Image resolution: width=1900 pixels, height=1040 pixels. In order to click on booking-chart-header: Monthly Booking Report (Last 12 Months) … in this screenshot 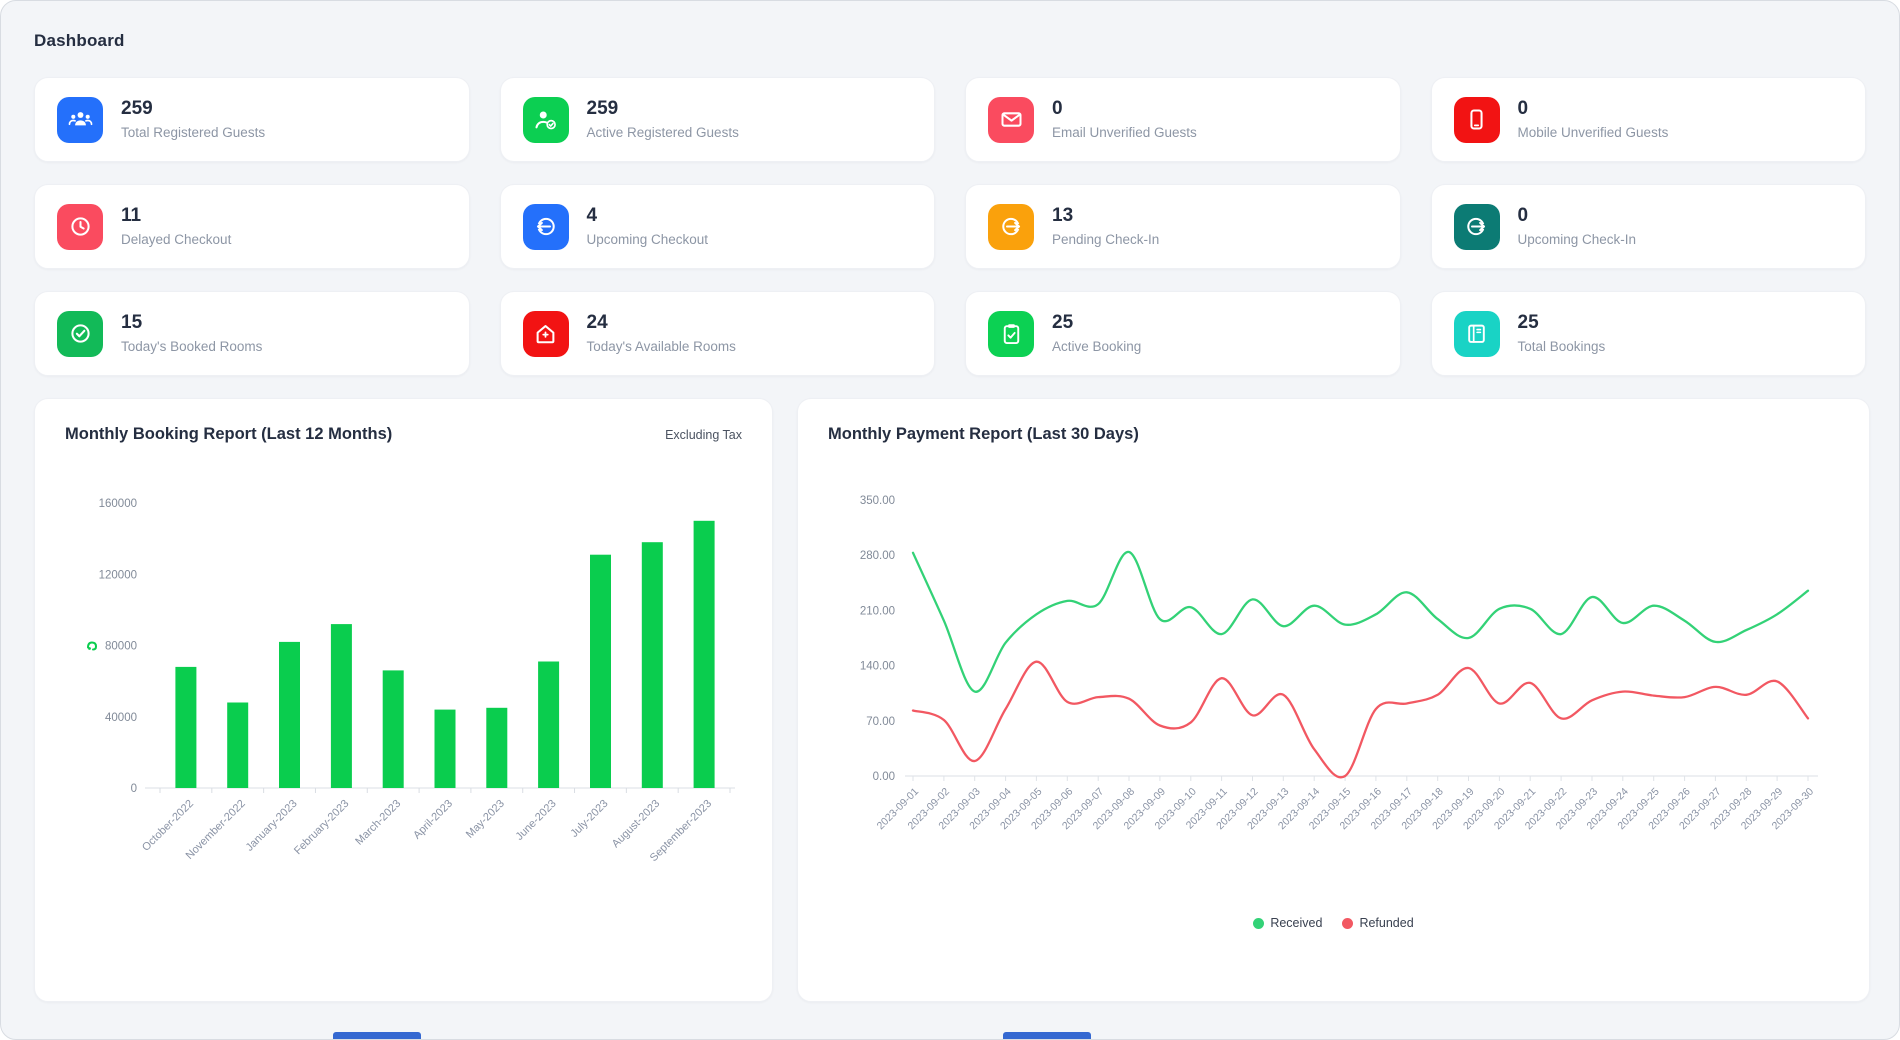, I will do `click(403, 434)`.